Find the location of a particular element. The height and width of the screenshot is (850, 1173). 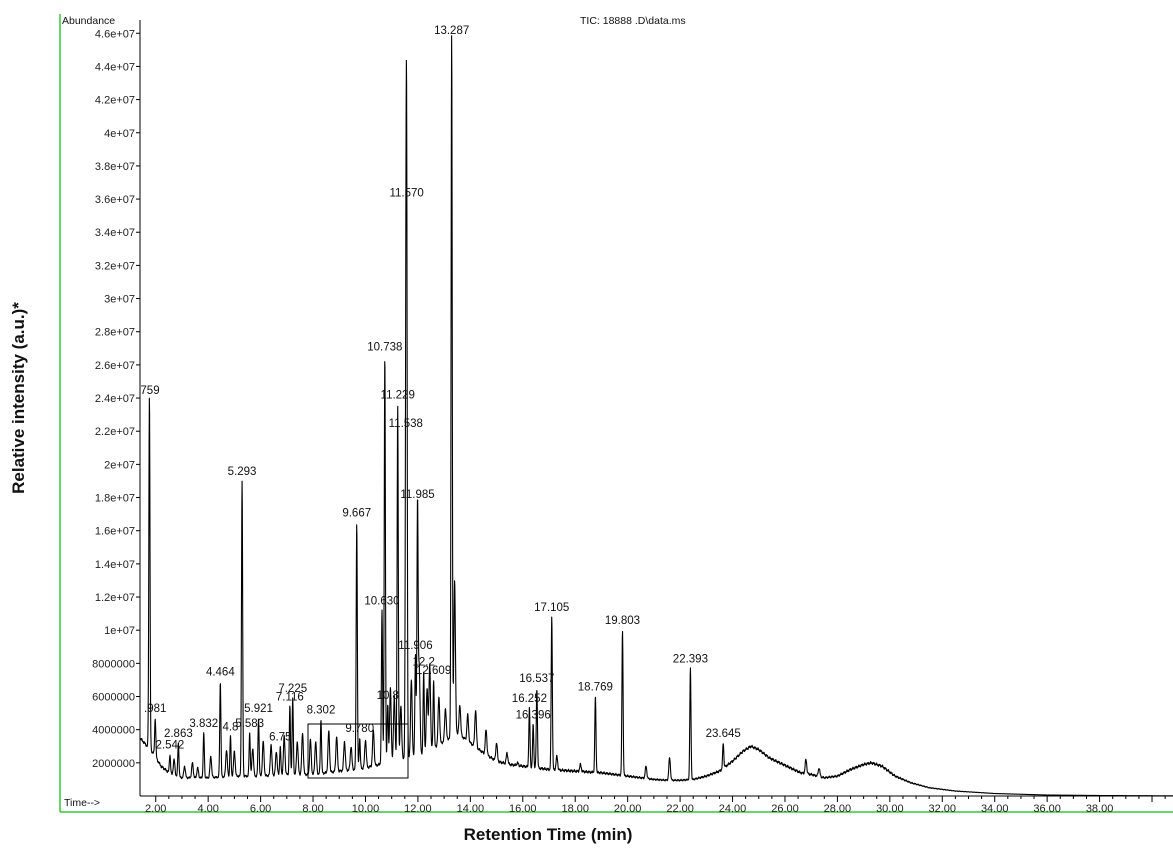

y-tick-label: 3.2e+07 is located at coordinates (115, 266).